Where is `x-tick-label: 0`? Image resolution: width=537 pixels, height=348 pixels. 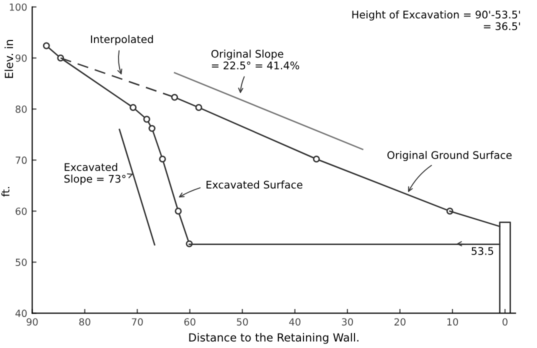
x-tick-label: 0 is located at coordinates (505, 322).